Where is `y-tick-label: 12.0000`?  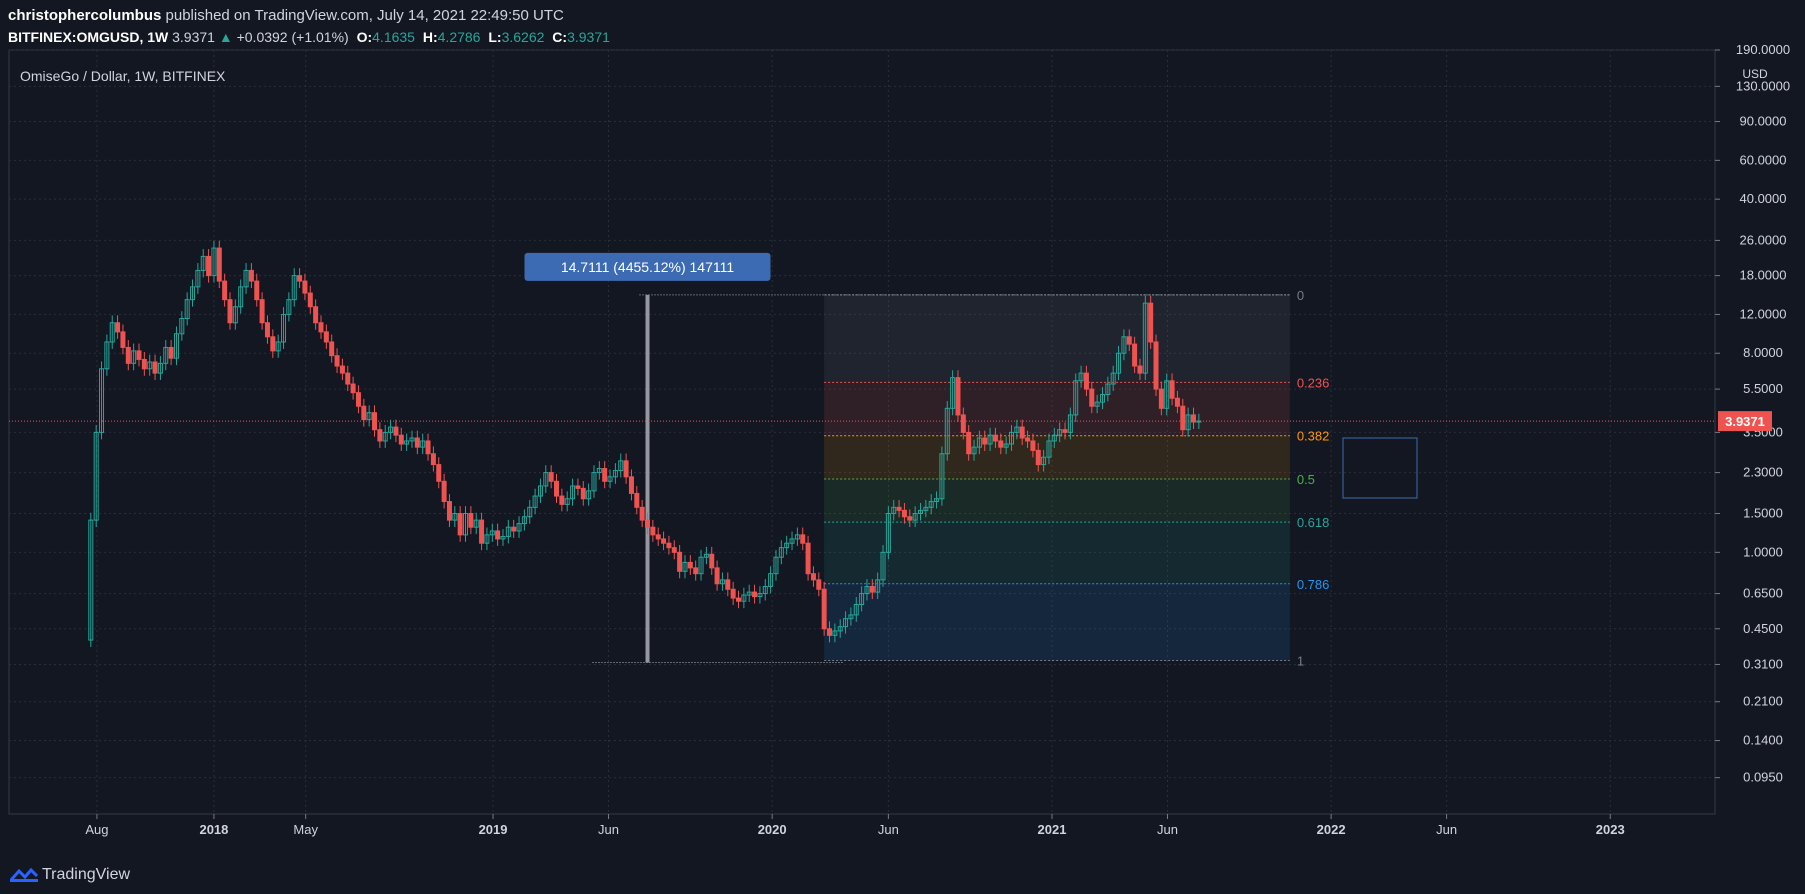
y-tick-label: 12.0000 is located at coordinates (1763, 313).